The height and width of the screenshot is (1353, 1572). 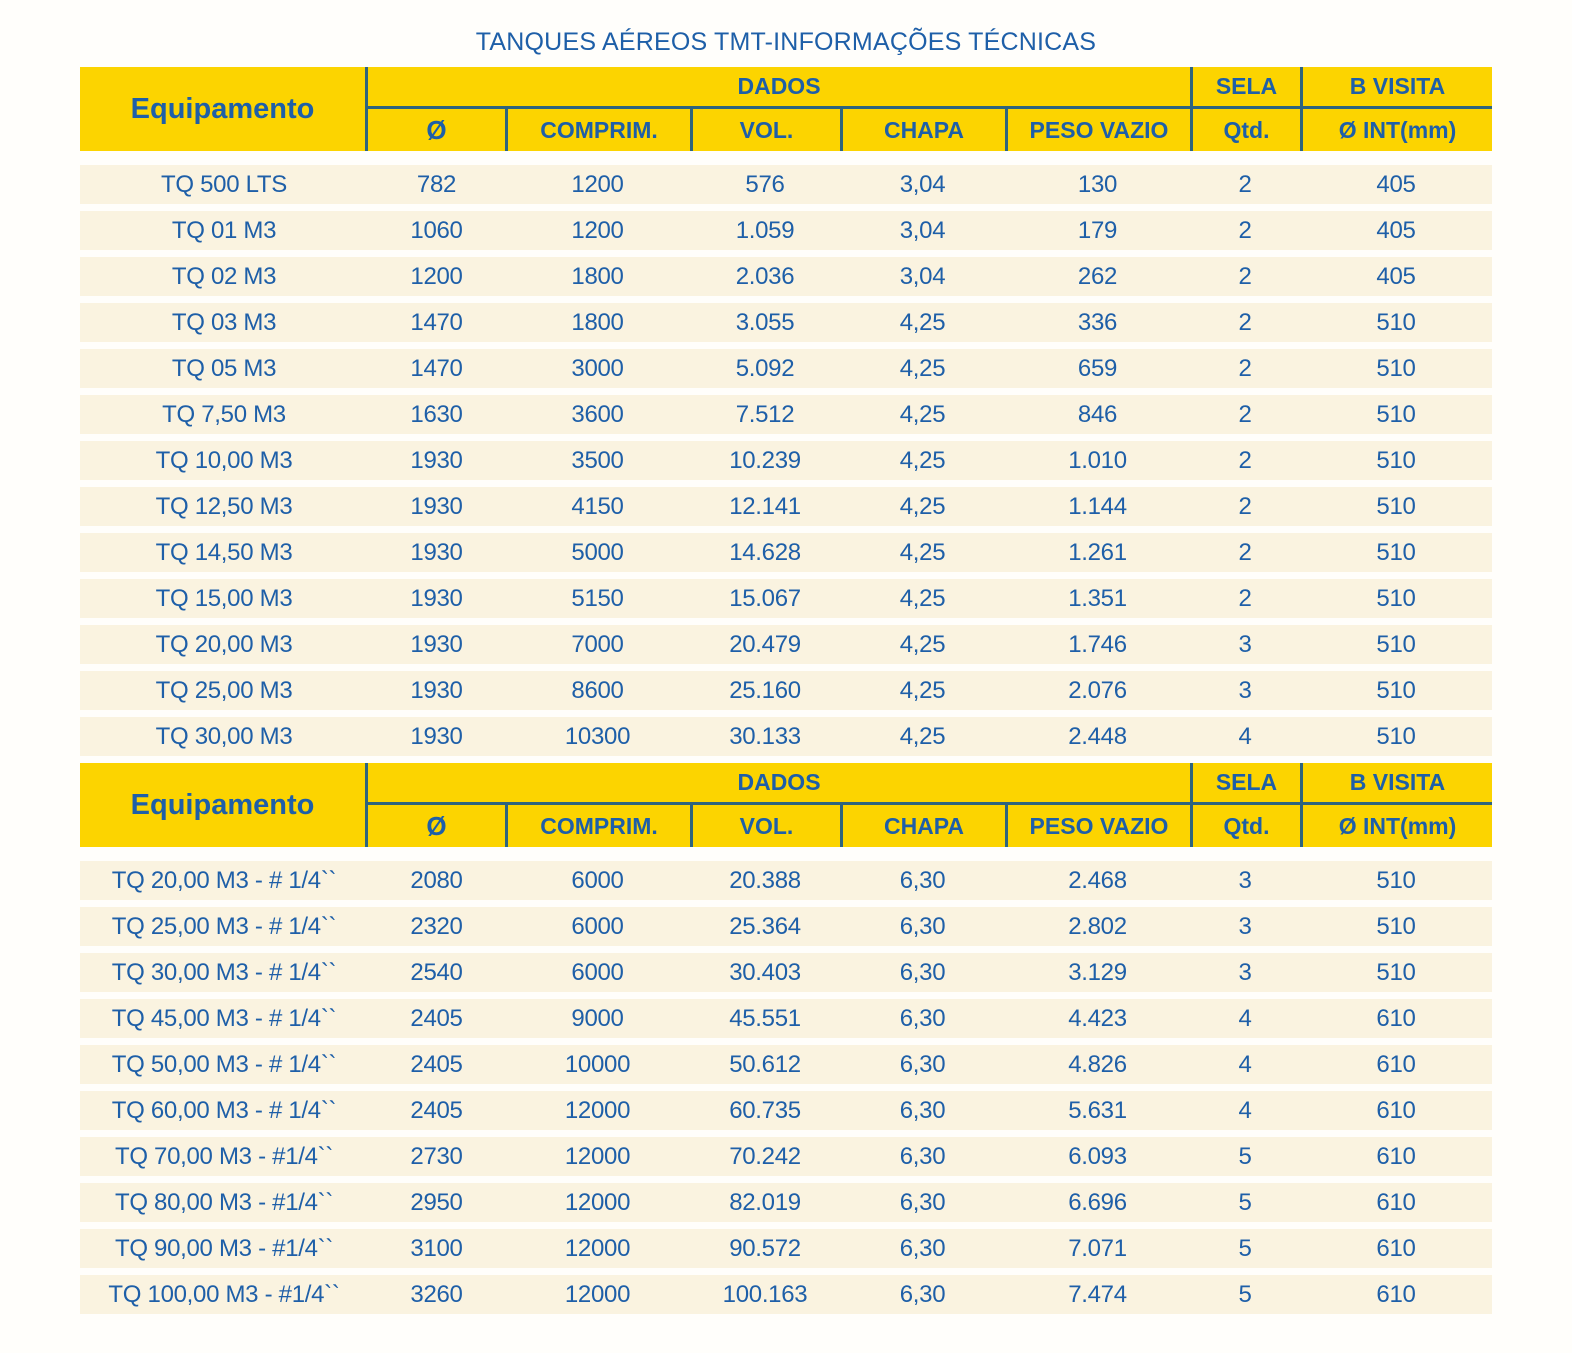 I want to click on value-cell: 6.093, so click(x=1097, y=1156).